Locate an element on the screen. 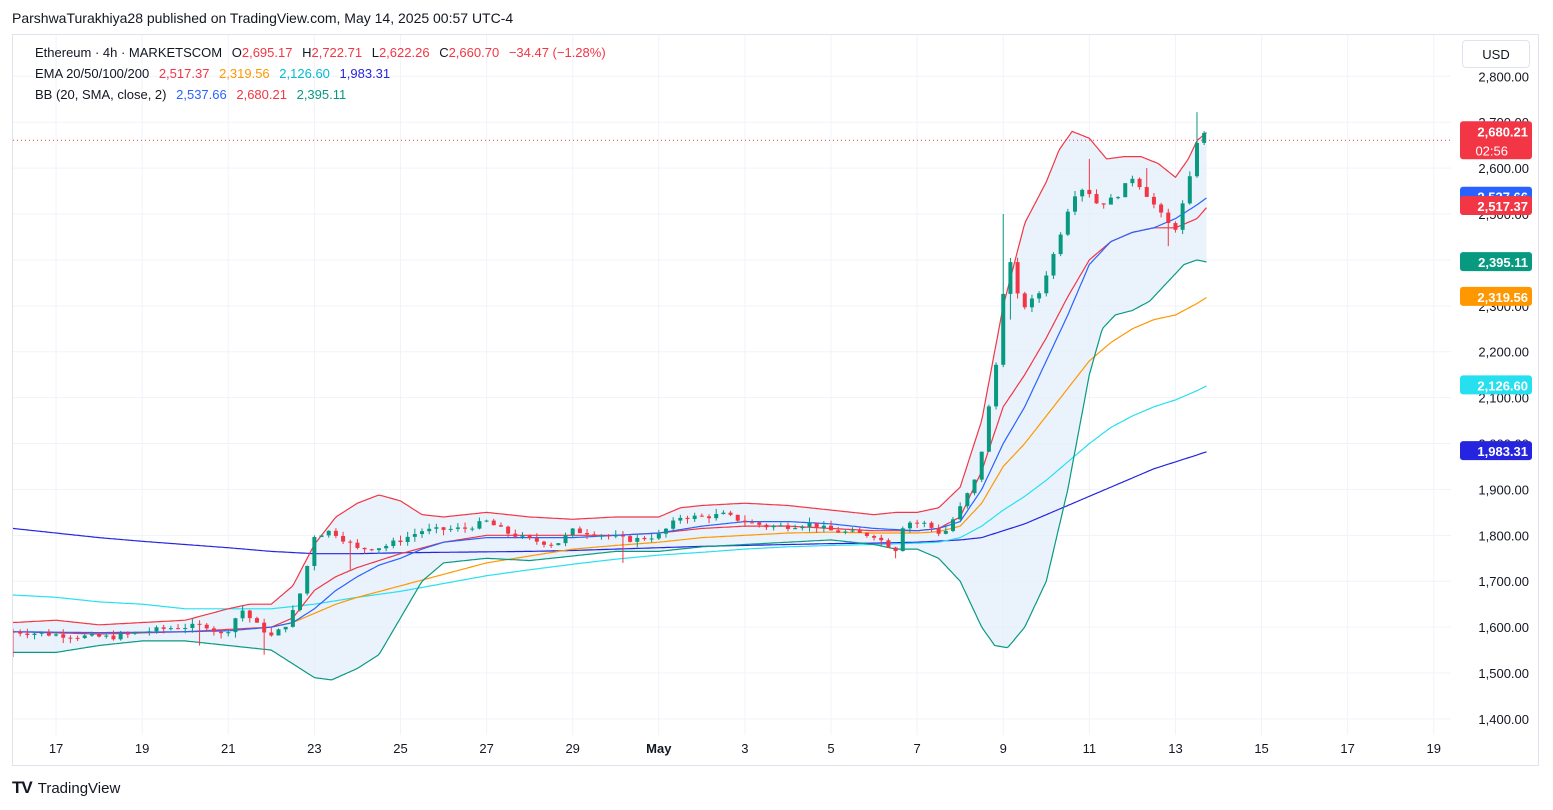  price-tag-label: 2,395.11 is located at coordinates (1503, 262).